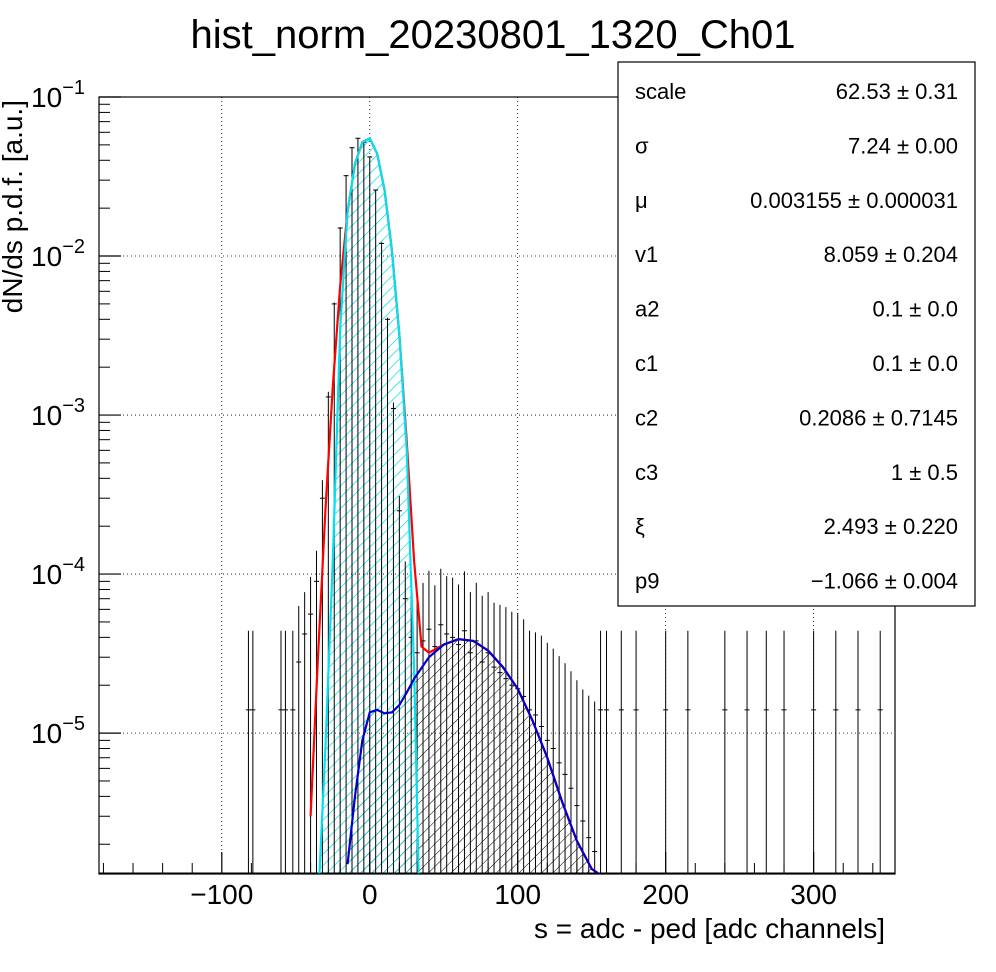 Image resolution: width=996 pixels, height=972 pixels. What do you see at coordinates (851, 254) in the screenshot?
I see `stat-value: 8.059` at bounding box center [851, 254].